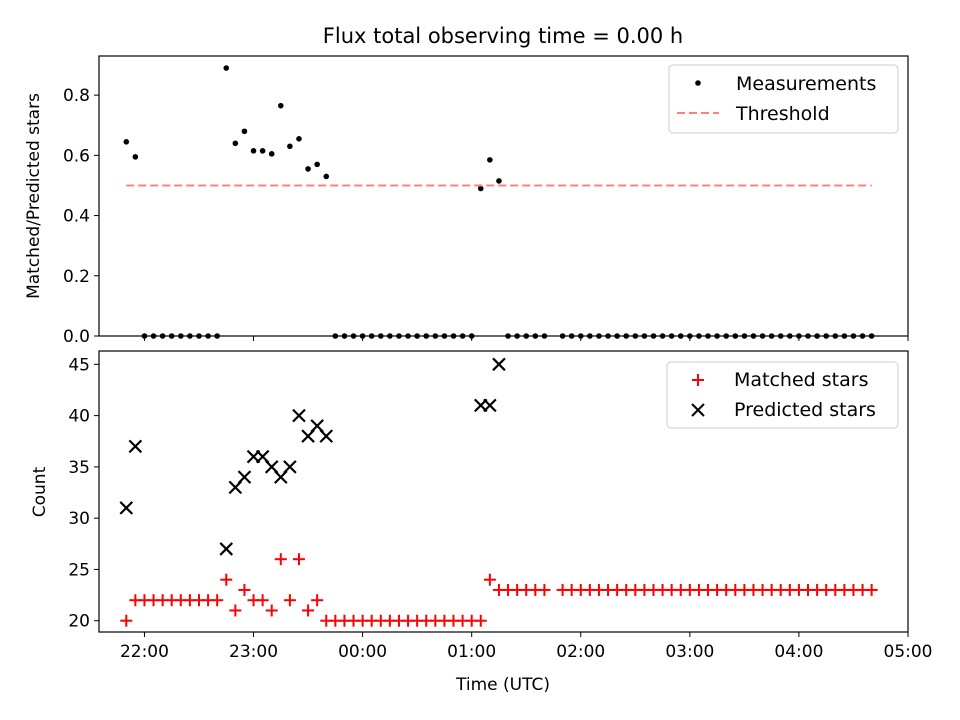 The height and width of the screenshot is (720, 960). I want to click on x-axis-label: Time (UTC), so click(502, 685).